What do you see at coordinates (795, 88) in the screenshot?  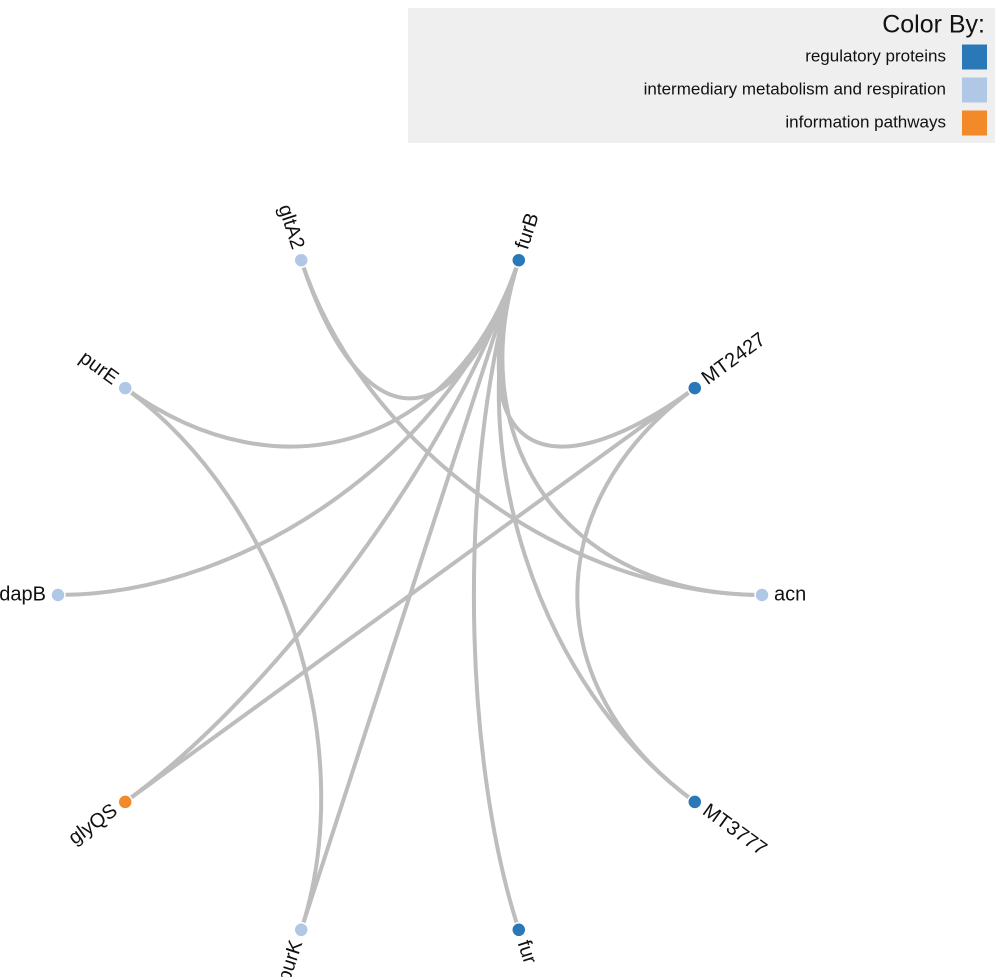 I see `legend-label: intermediary metabolism and respiration` at bounding box center [795, 88].